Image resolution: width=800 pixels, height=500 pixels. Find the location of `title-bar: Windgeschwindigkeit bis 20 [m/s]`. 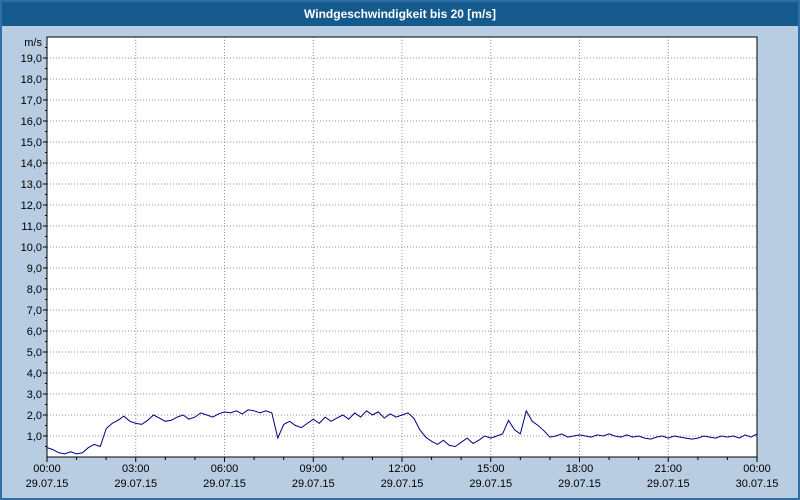

title-bar: Windgeschwindigkeit bis 20 [m/s] is located at coordinates (400, 14).